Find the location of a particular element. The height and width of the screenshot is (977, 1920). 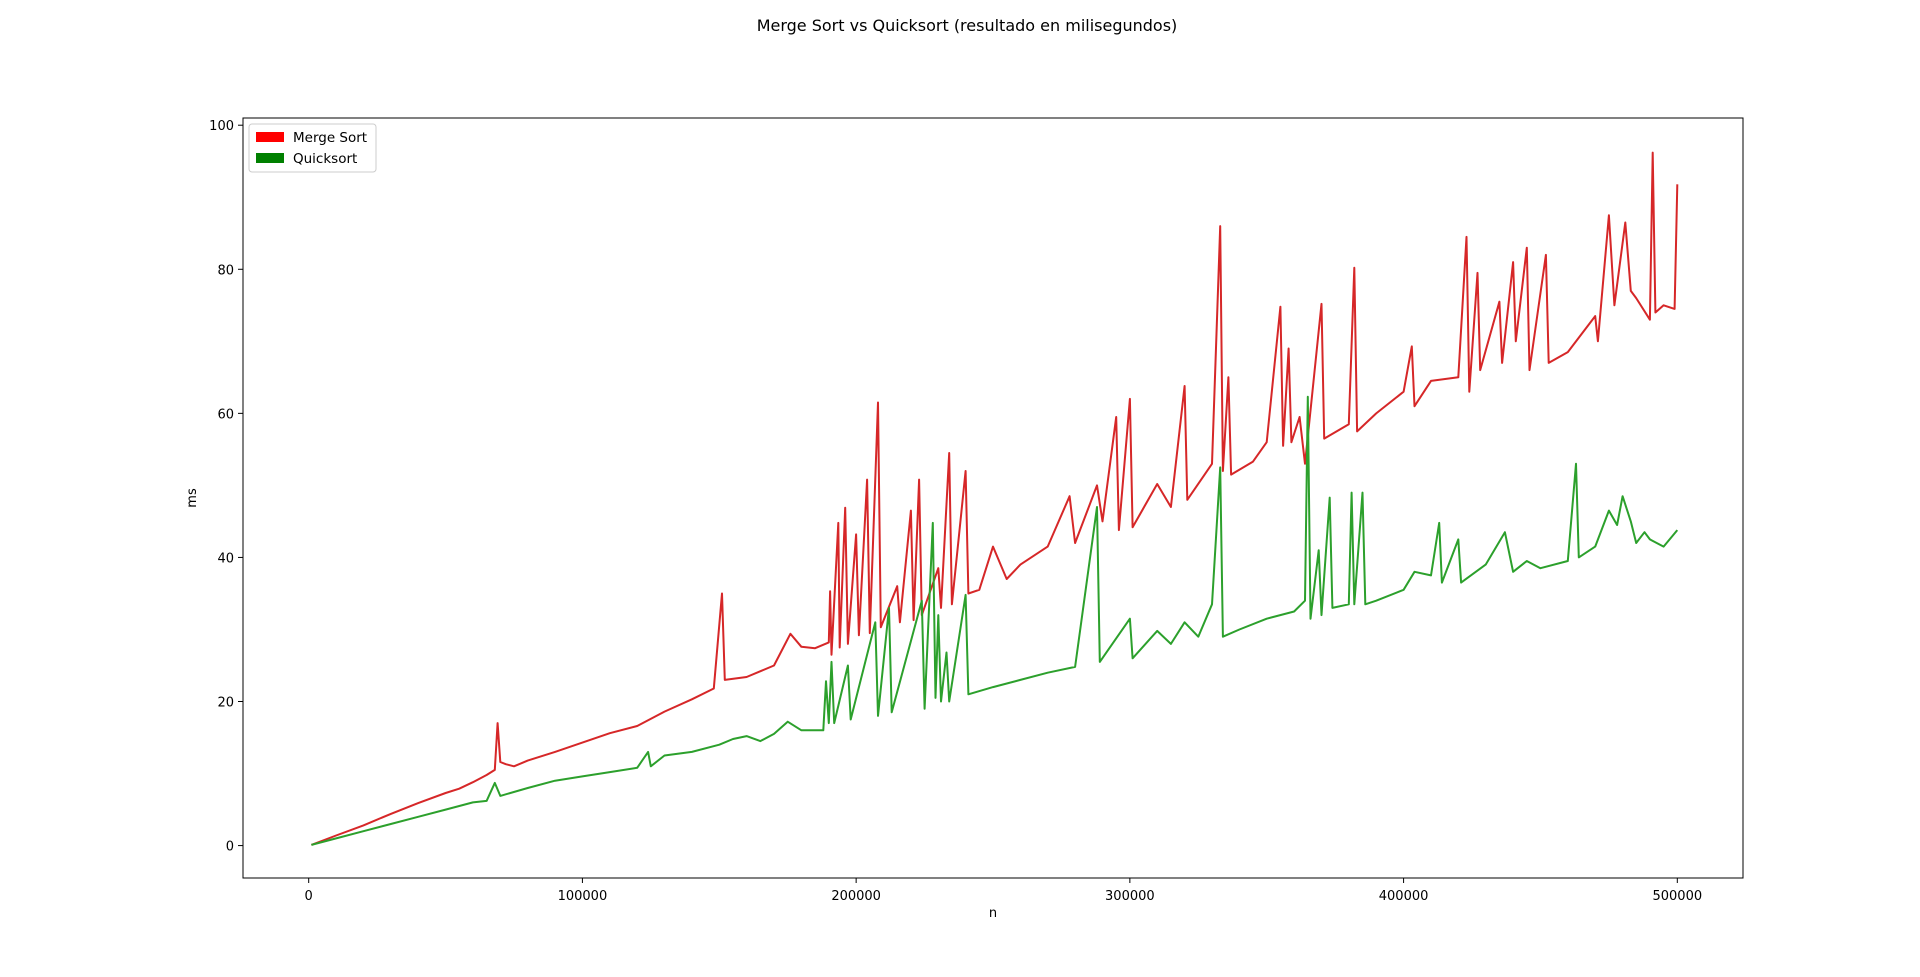

y-axis: 0 20 40 60 80 100 is located at coordinates (226, 487).